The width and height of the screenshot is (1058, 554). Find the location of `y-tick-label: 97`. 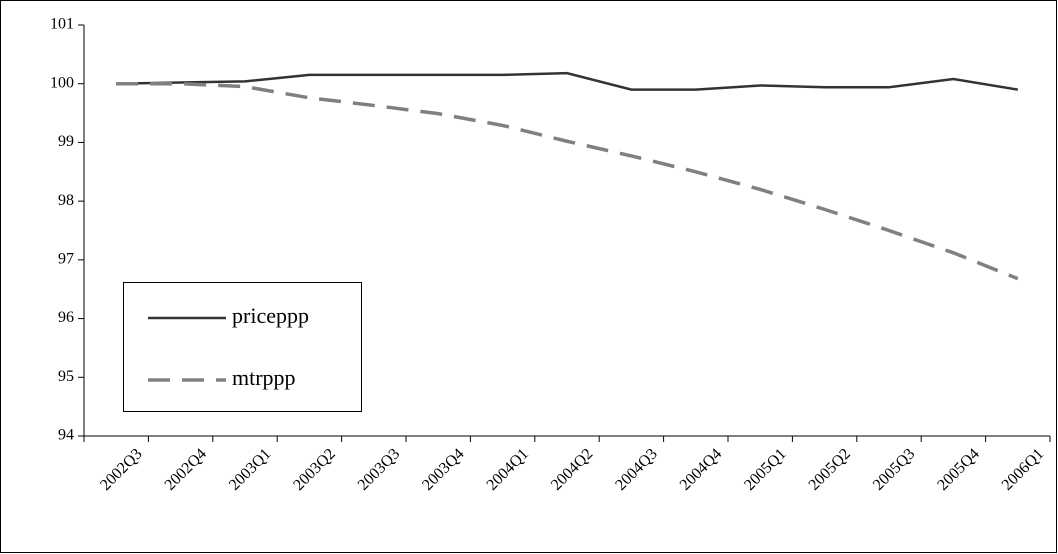

y-tick-label: 97 is located at coordinates (66, 259).